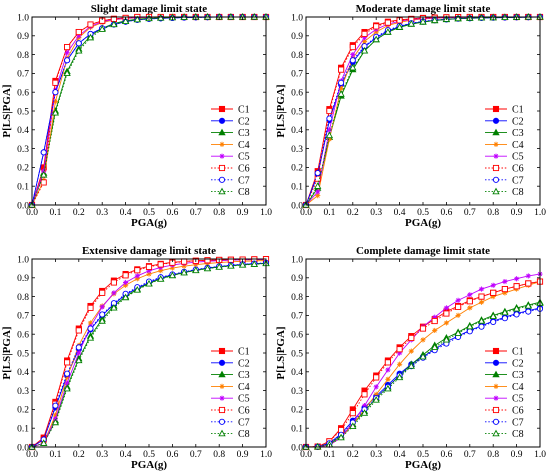 Image resolution: width=550 pixels, height=474 pixels. I want to click on series-line-c7, so click(423, 378).